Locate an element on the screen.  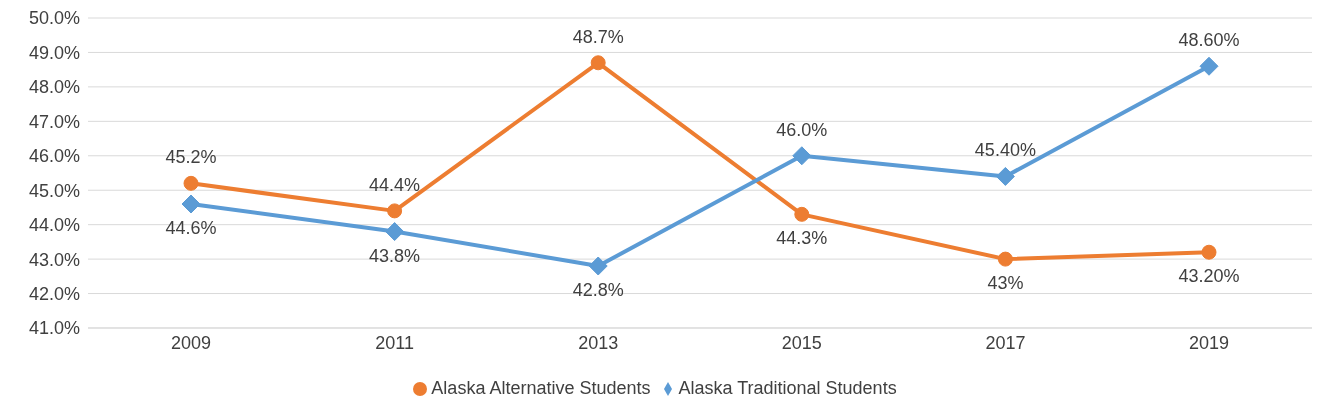
data-label: 46.0% is located at coordinates (802, 129).